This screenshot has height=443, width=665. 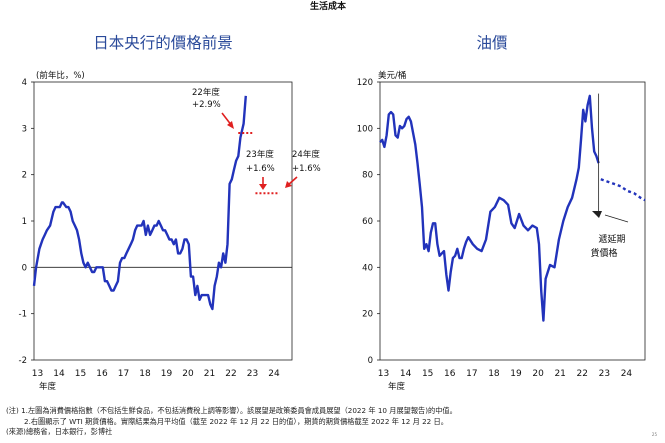 I want to click on right-x-tick-label-1: 14, so click(x=406, y=374).